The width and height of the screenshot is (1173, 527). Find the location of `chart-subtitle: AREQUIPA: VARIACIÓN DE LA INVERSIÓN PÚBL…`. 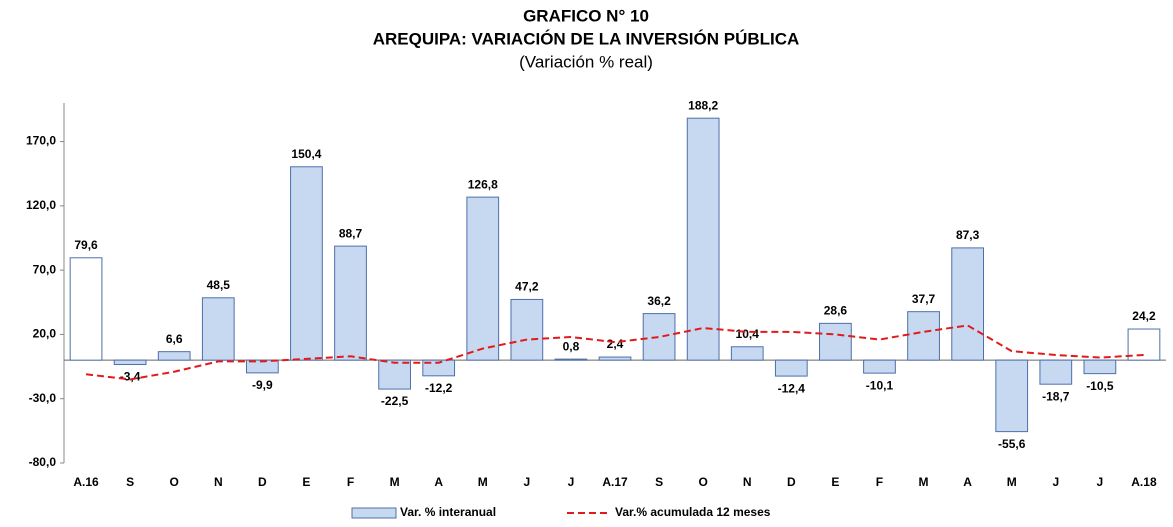

chart-subtitle: AREQUIPA: VARIACIÓN DE LA INVERSIÓN PÚBL… is located at coordinates (586, 38).